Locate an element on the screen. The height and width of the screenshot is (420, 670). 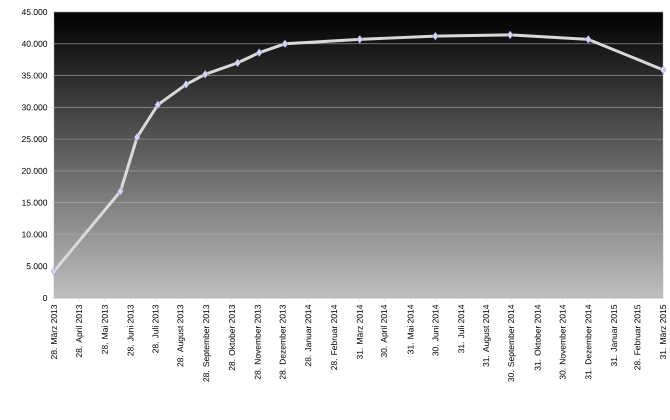
x-tick-label: 28. April 2013 is located at coordinates (80, 331).